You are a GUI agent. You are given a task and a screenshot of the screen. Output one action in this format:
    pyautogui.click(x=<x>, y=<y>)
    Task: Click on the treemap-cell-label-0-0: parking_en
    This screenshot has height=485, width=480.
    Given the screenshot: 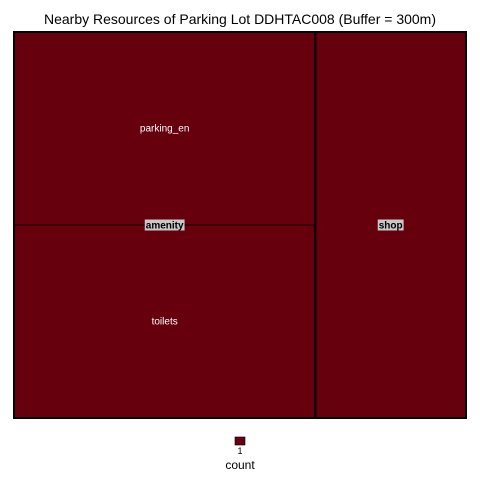 What is the action you would take?
    pyautogui.click(x=164, y=129)
    